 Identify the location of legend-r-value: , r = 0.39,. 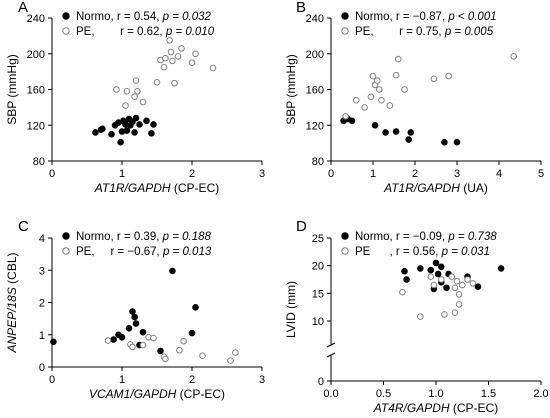
(137, 237).